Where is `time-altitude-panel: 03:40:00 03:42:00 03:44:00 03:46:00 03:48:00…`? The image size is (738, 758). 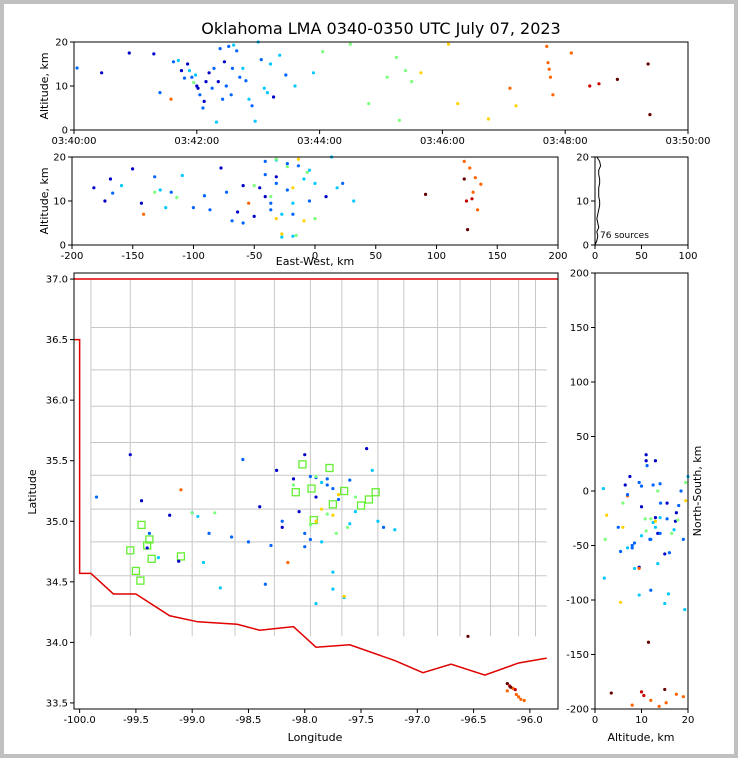
time-altitude-panel: 03:40:00 03:42:00 03:44:00 03:46:00 03:48:00… is located at coordinates (374, 93).